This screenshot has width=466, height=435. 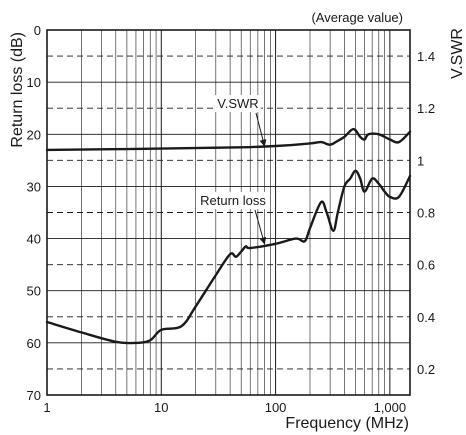 What do you see at coordinates (34, 239) in the screenshot?
I see `y-left-tick-label: 40` at bounding box center [34, 239].